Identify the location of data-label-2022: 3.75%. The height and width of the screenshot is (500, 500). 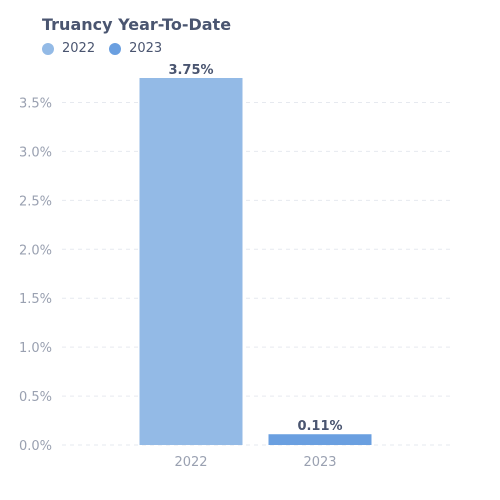
(190, 70).